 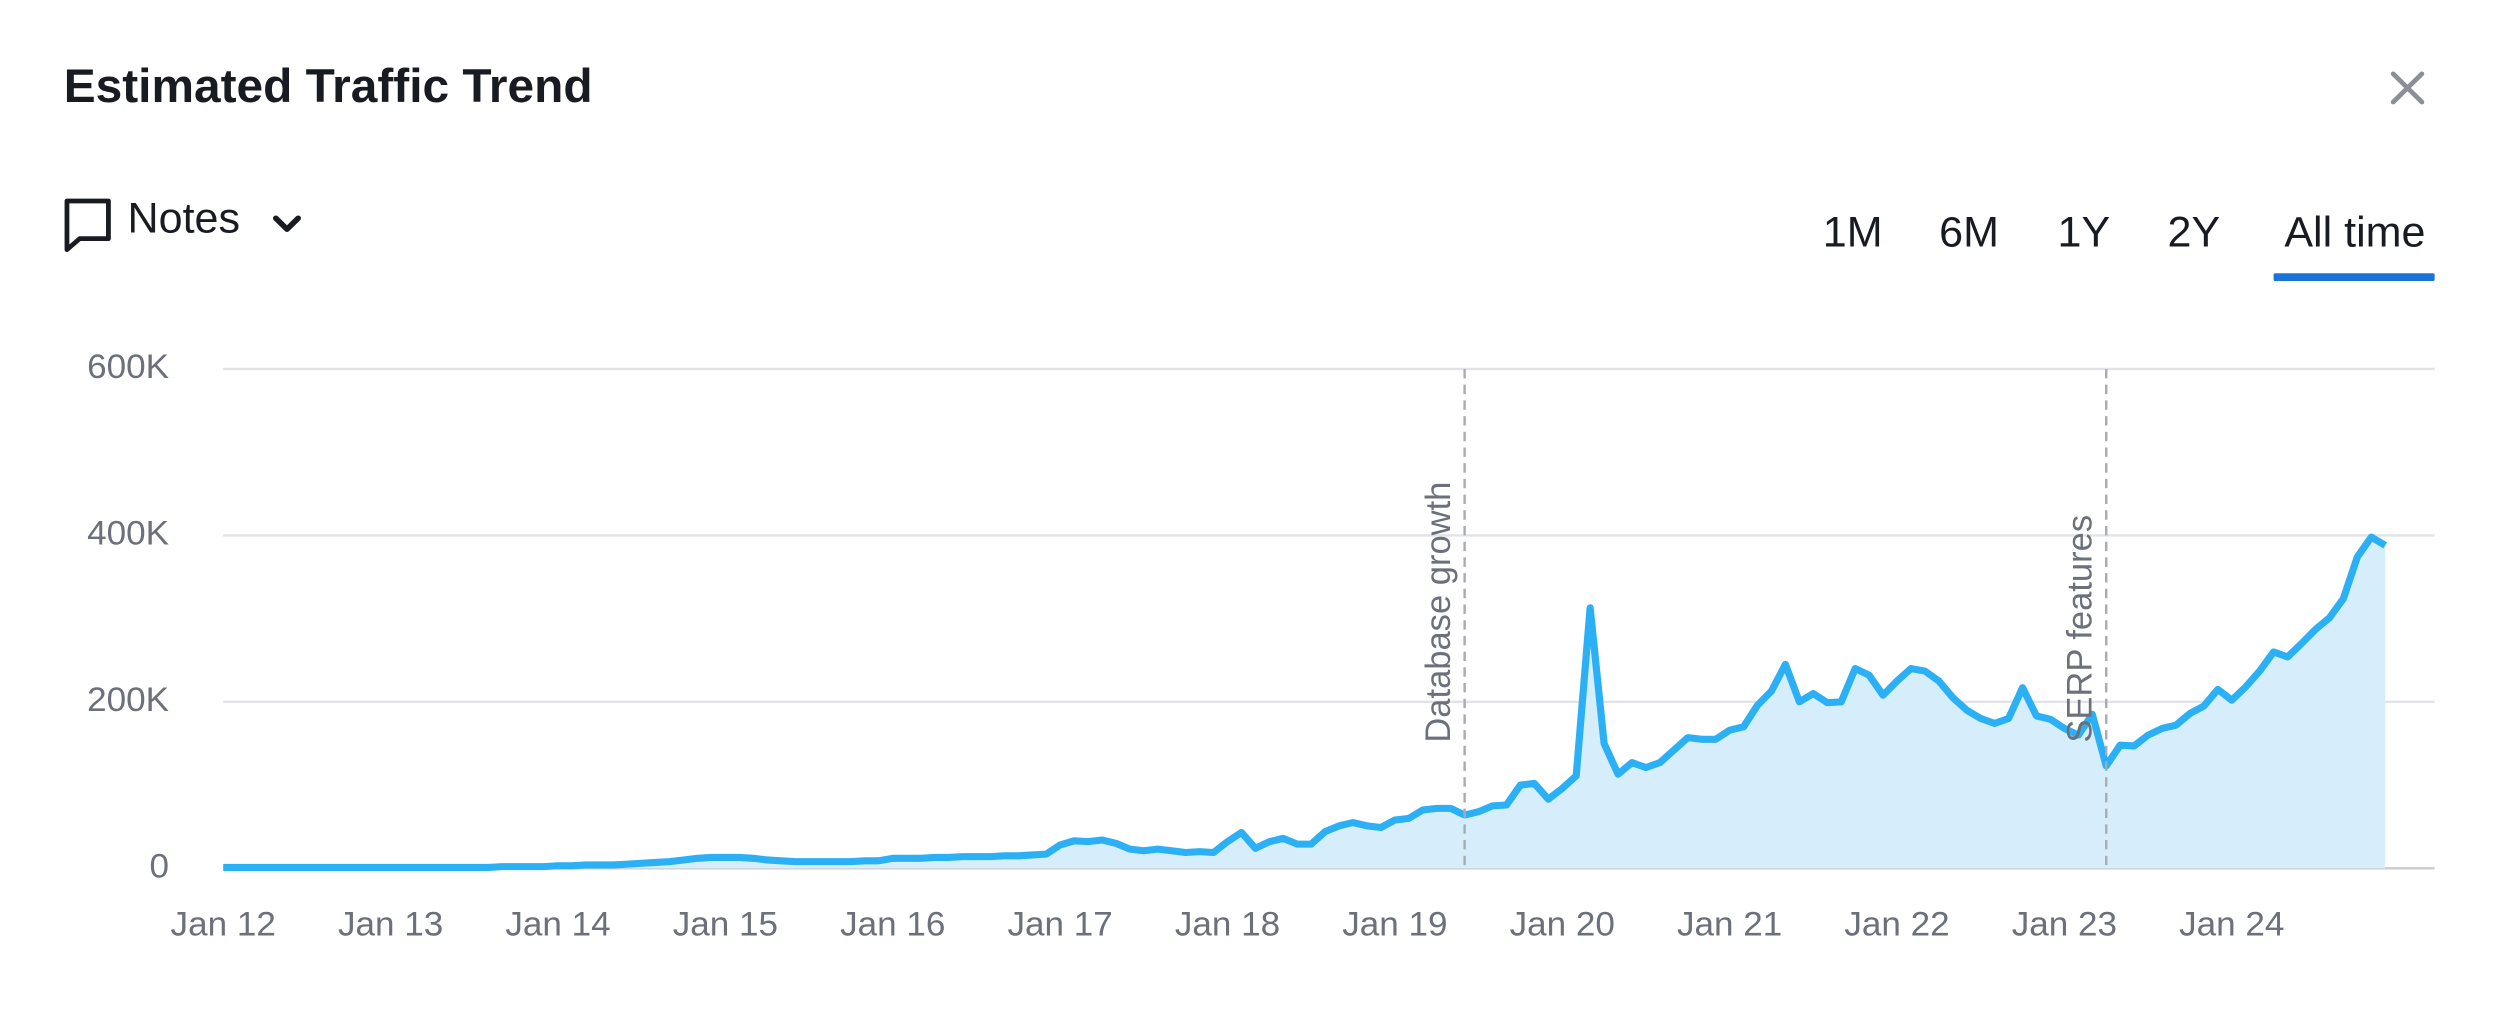 I want to click on x-tick-label: Jan 18, so click(x=1227, y=924).